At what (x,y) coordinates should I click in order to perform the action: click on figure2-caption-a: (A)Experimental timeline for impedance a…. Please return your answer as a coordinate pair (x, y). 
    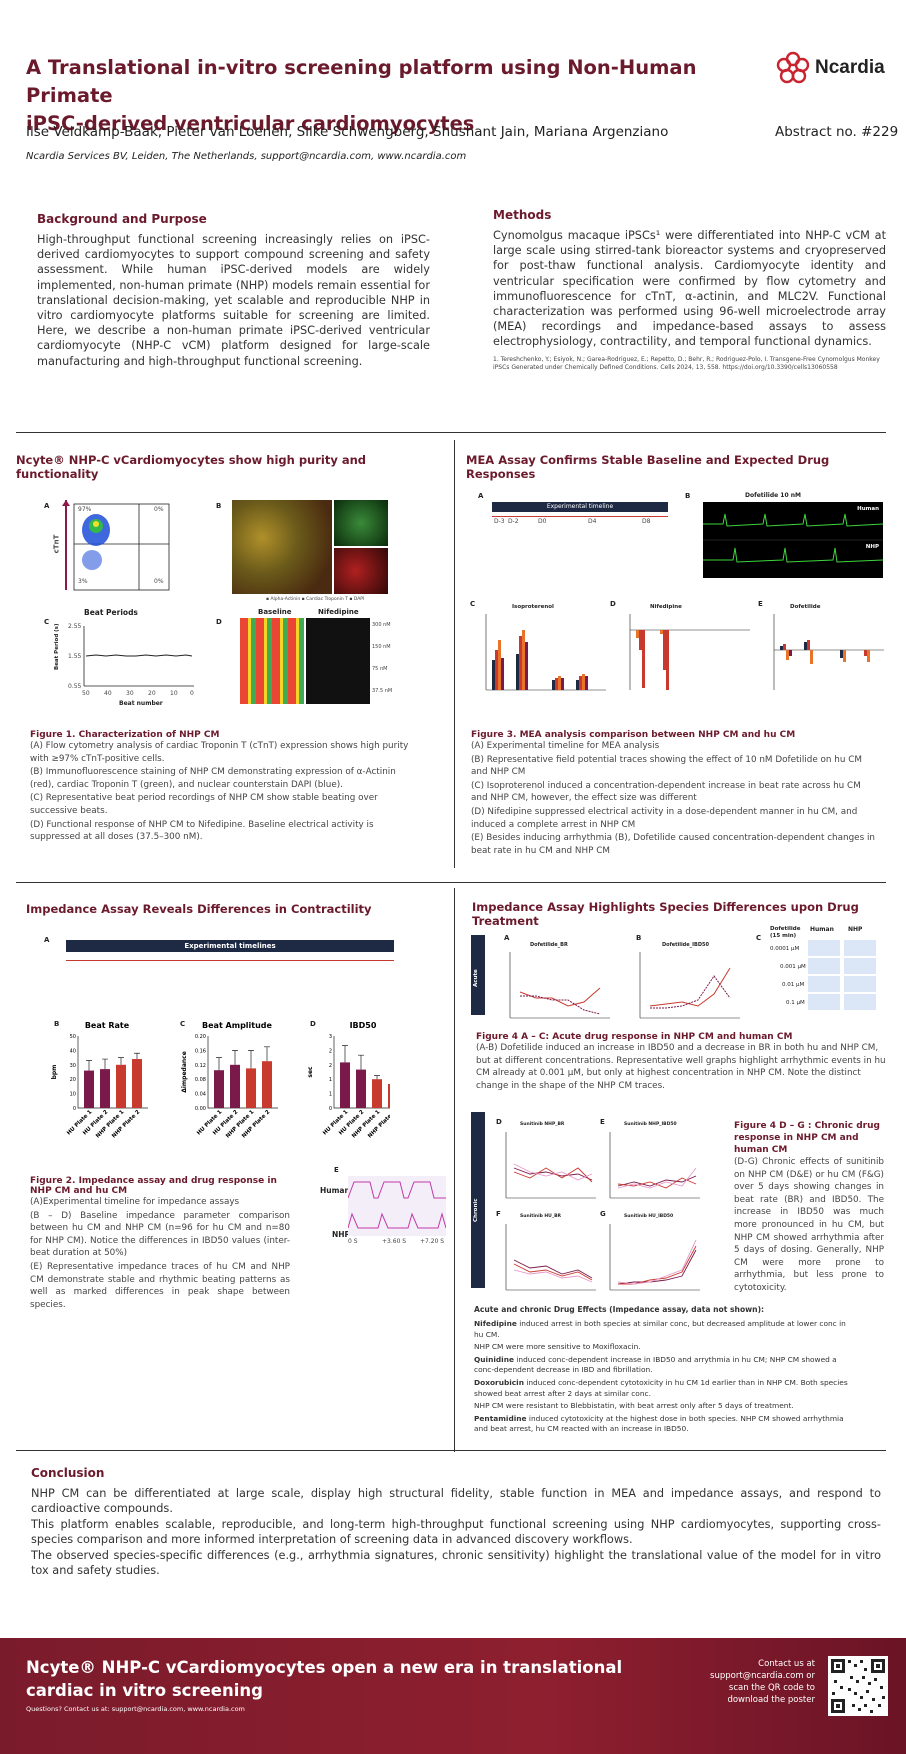
    Looking at the image, I should click on (135, 1202).